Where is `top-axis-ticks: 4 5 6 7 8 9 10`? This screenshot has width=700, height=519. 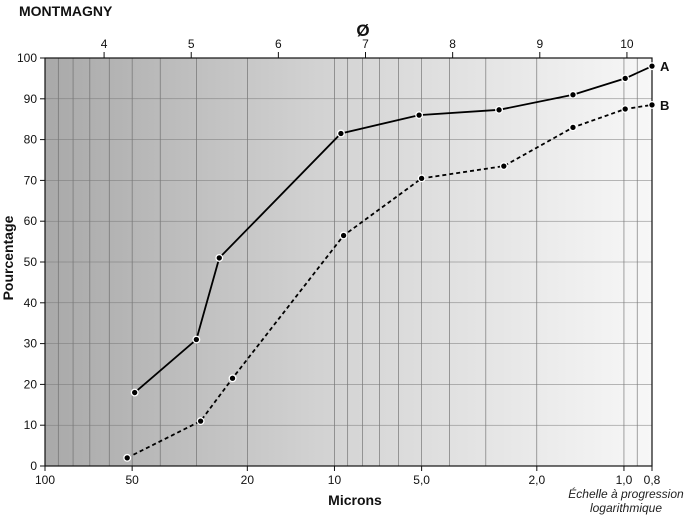
top-axis-ticks: 4 5 6 7 8 9 10 is located at coordinates (367, 47).